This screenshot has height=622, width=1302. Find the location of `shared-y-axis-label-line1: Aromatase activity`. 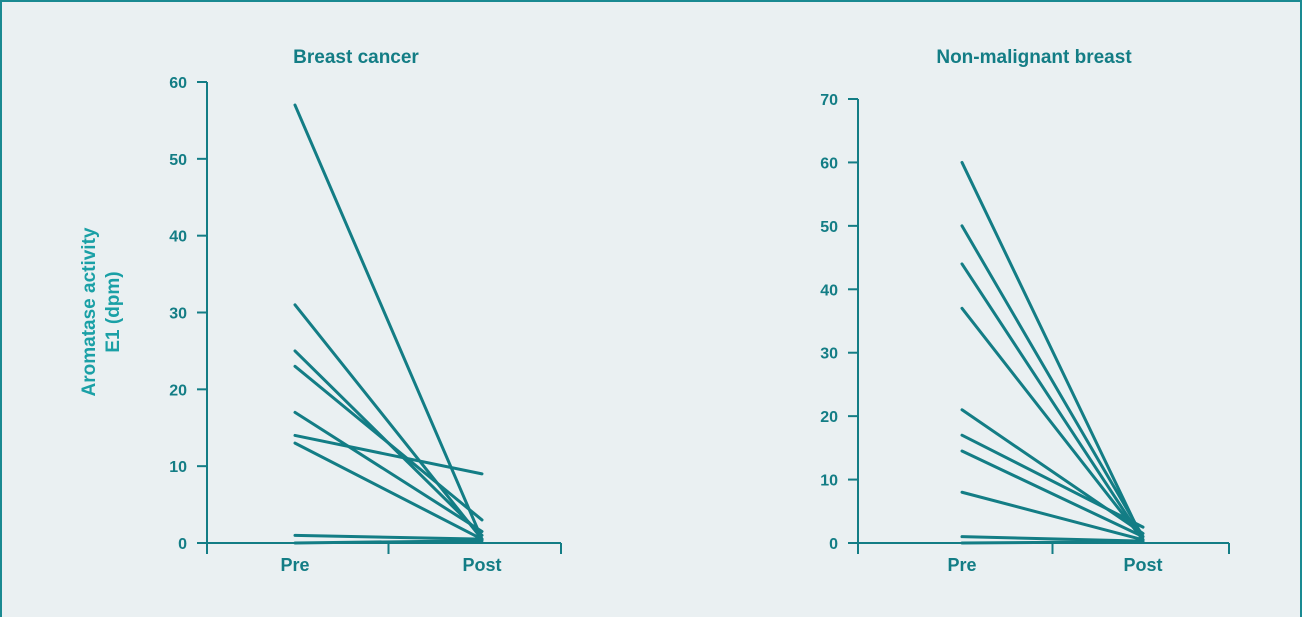

shared-y-axis-label-line1: Aromatase activity is located at coordinates (89, 311).